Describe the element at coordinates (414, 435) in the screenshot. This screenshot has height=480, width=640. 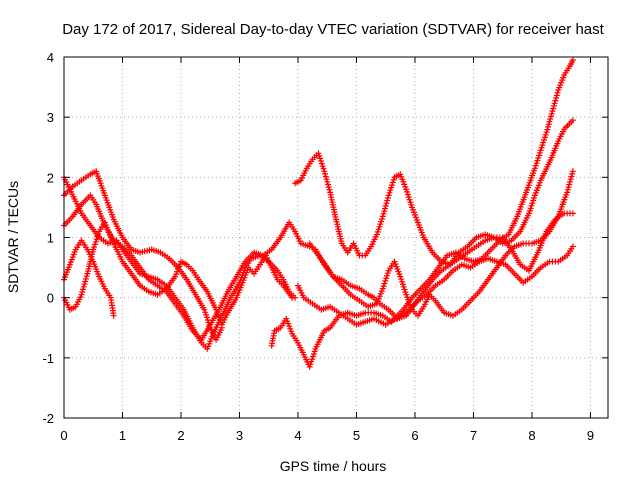
I see `x-tick-label: 6` at that location.